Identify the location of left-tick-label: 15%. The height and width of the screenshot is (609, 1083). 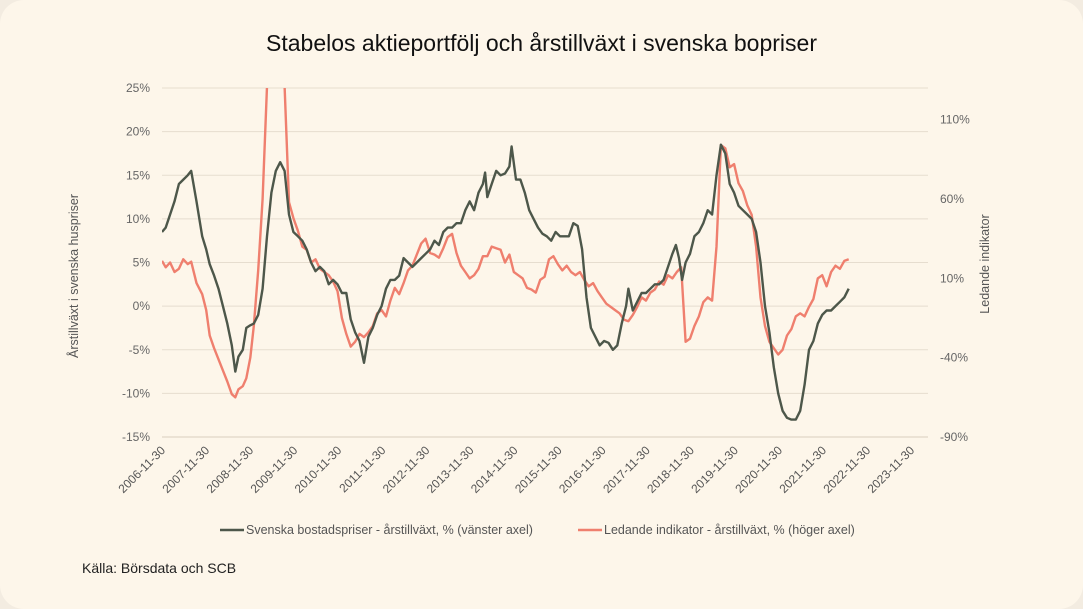
(138, 175).